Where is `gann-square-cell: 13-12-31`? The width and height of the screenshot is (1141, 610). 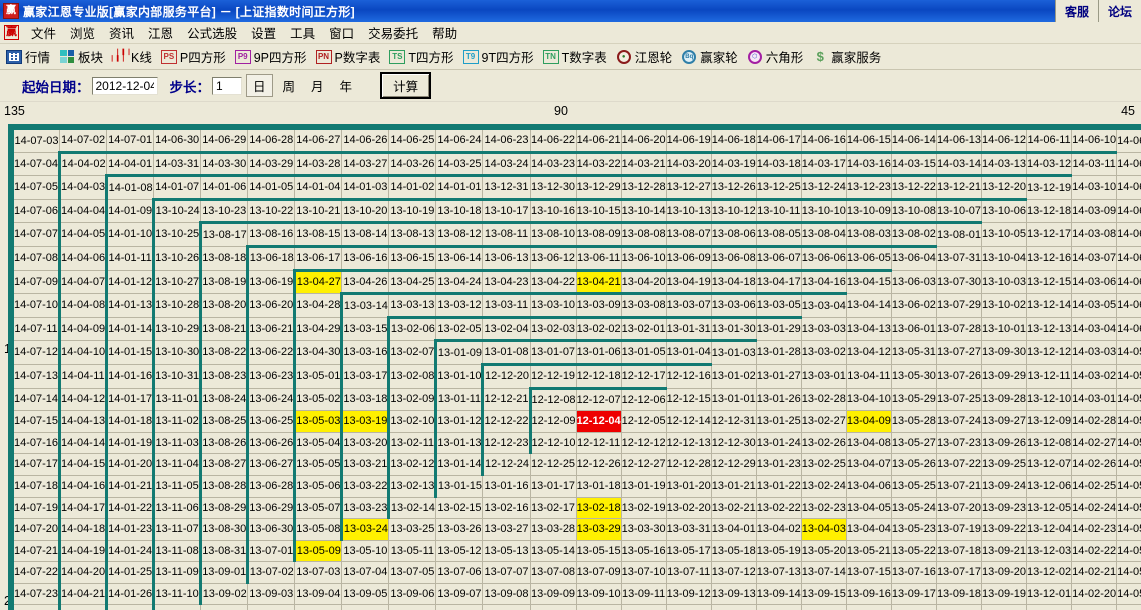
gann-square-cell: 13-12-31 is located at coordinates (506, 187).